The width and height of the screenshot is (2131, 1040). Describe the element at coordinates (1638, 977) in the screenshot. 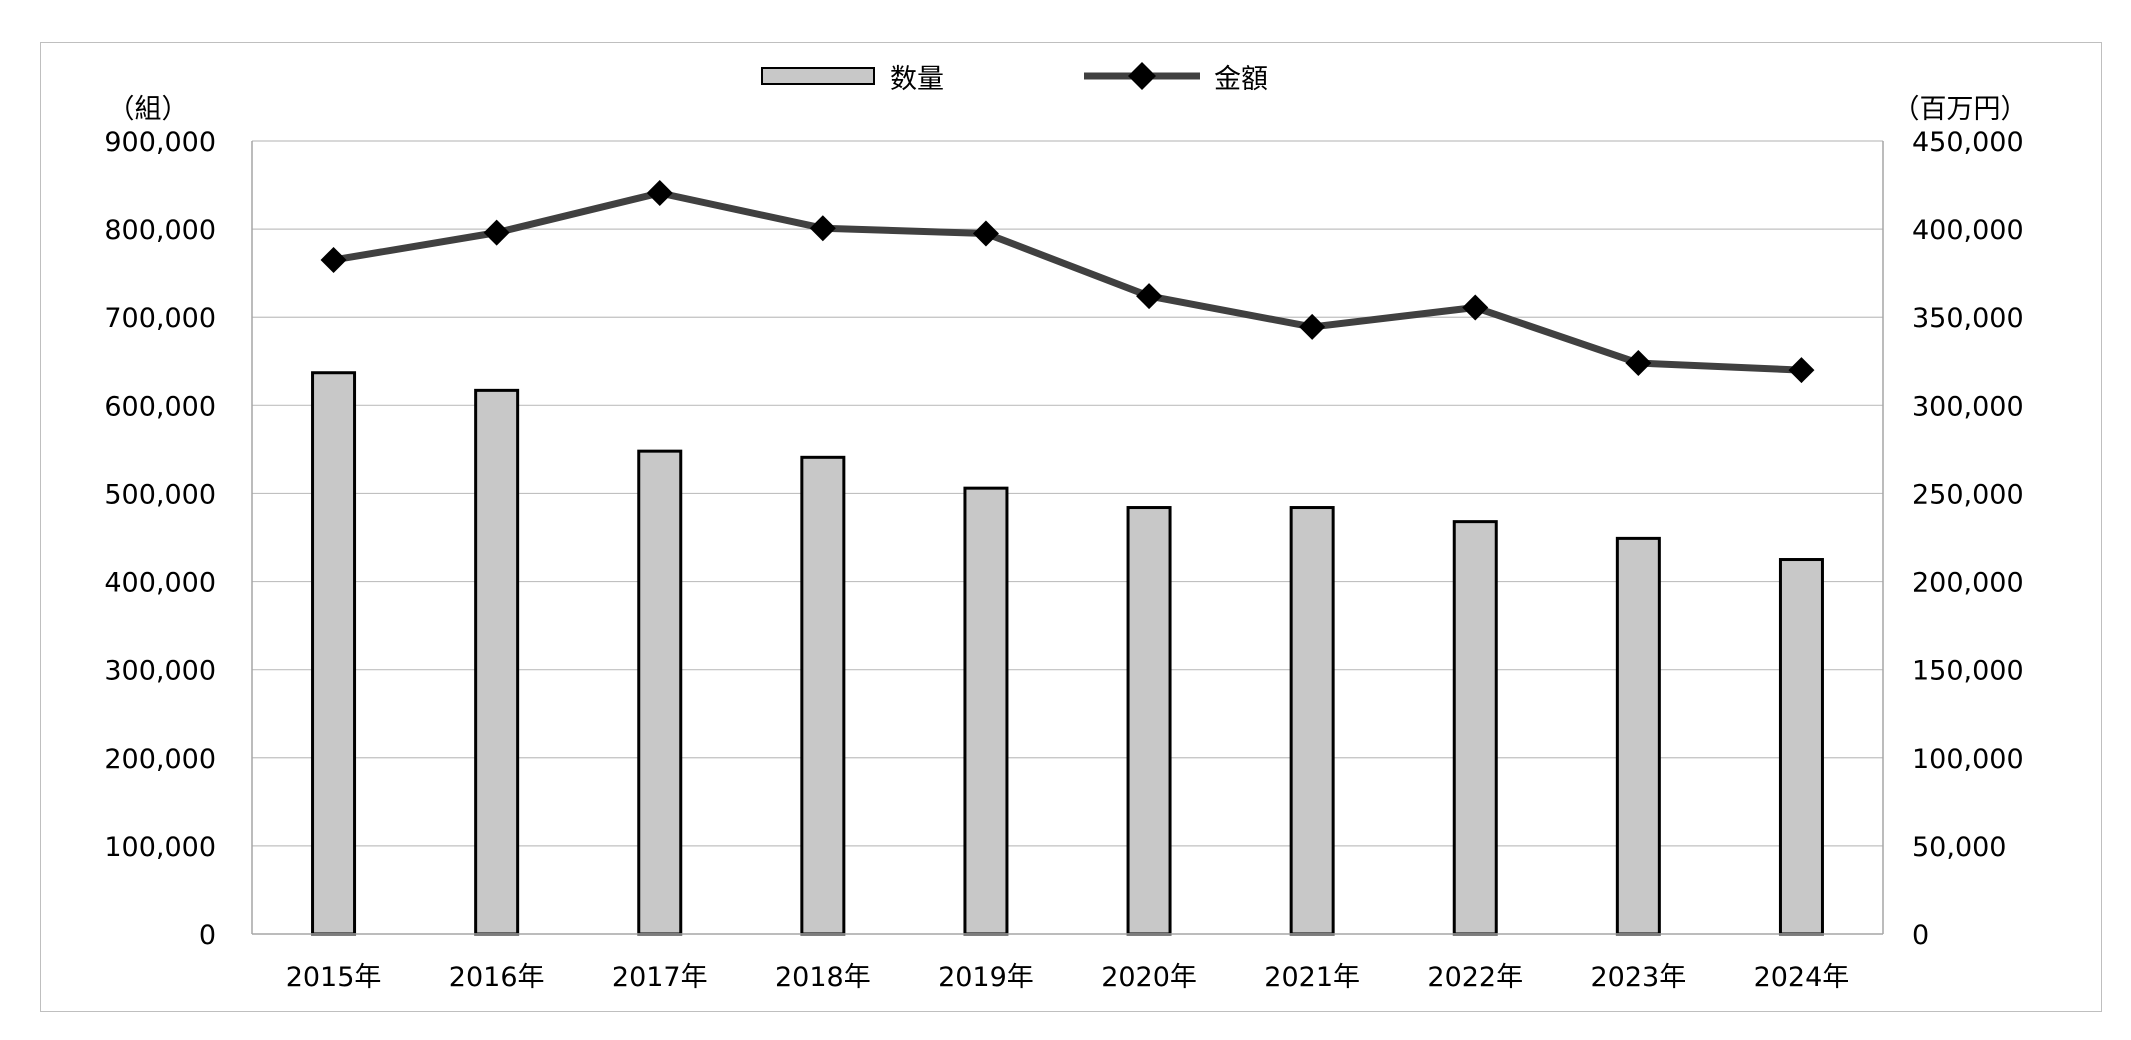

I see `x-tick-label: 2023年` at that location.